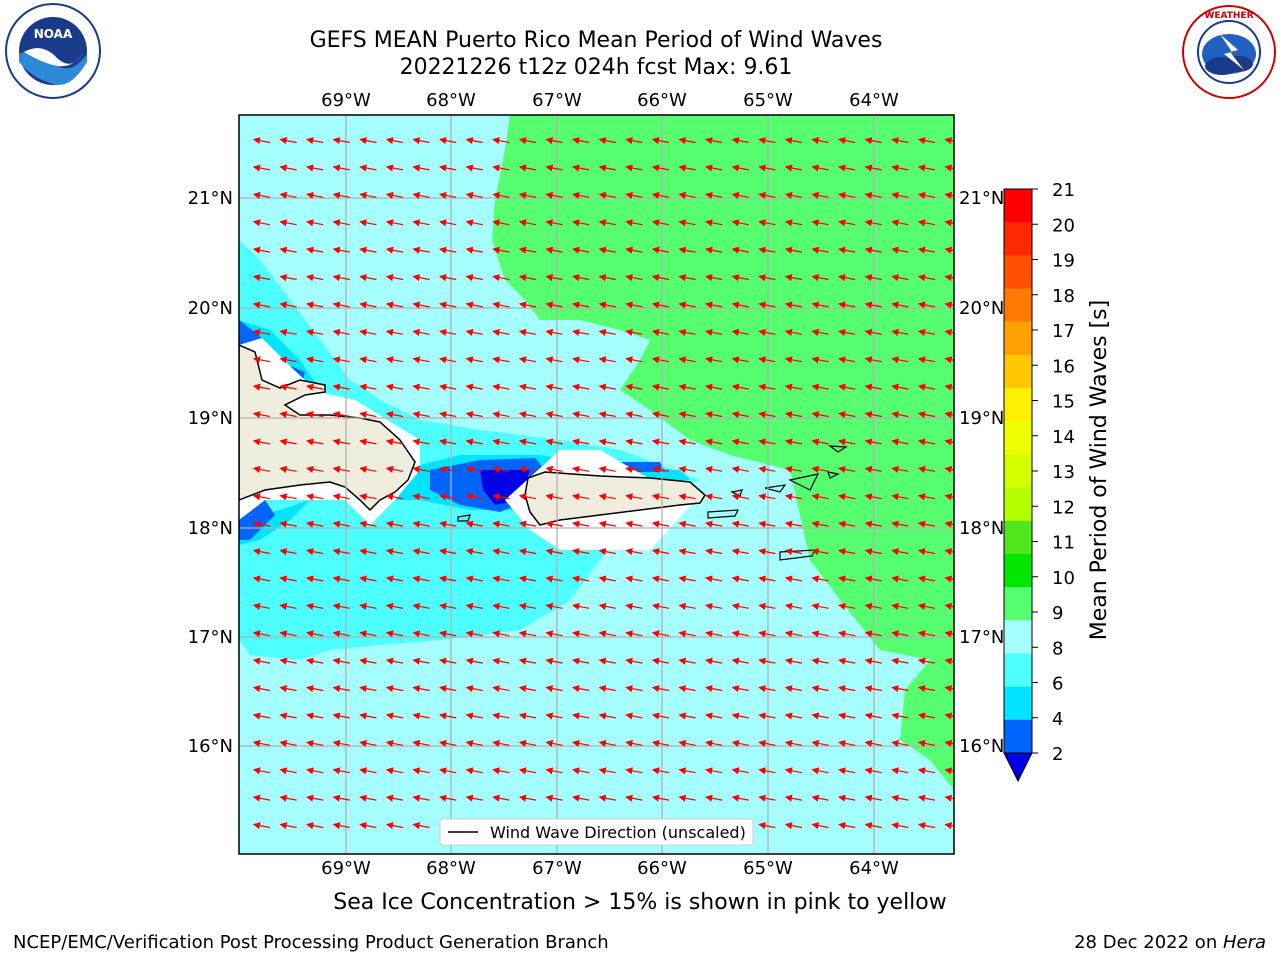 This screenshot has width=1280, height=960. I want to click on lon-label: 67°W, so click(557, 100).